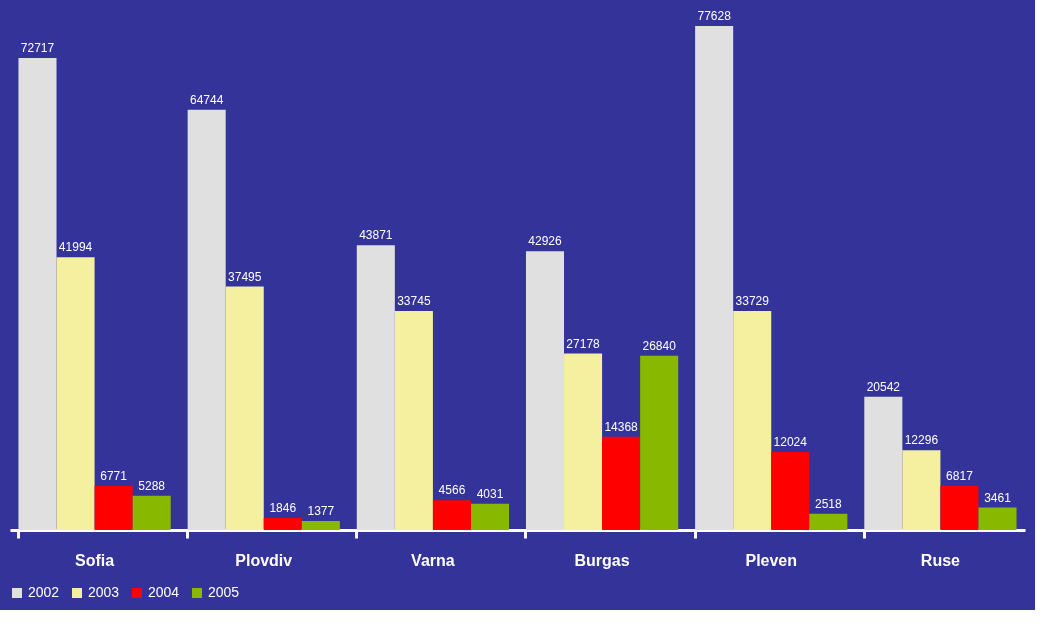 This screenshot has width=1055, height=633. What do you see at coordinates (321, 511) in the screenshot?
I see `data-label: 1377` at bounding box center [321, 511].